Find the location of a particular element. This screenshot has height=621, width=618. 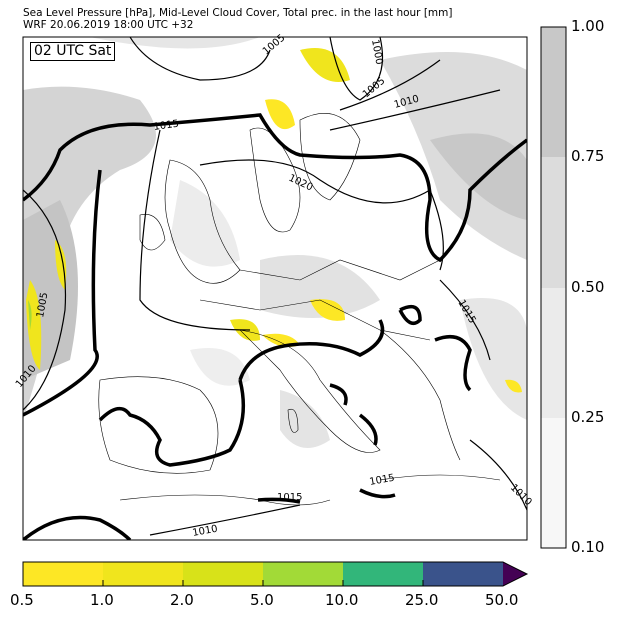

precip-tick: 25.0 is located at coordinates (422, 600).